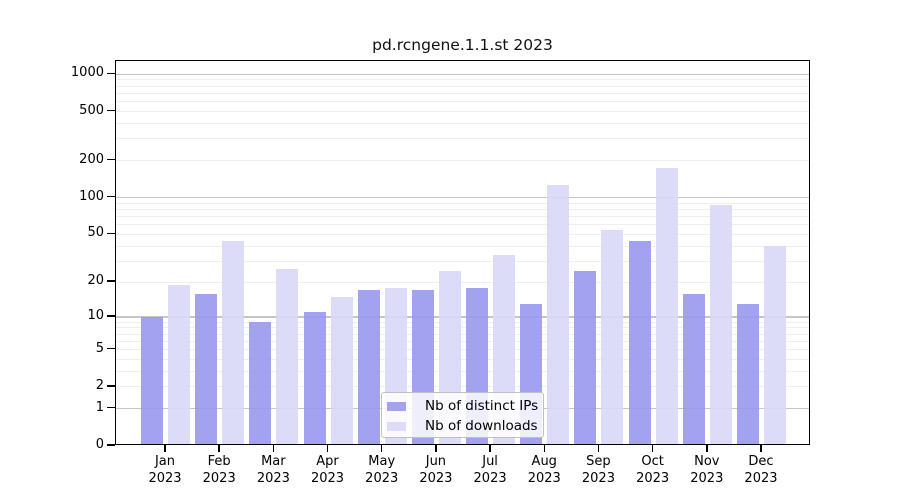 This screenshot has width=900, height=500. What do you see at coordinates (707, 470) in the screenshot?
I see `x-axis-month-label: Nov 2023` at bounding box center [707, 470].